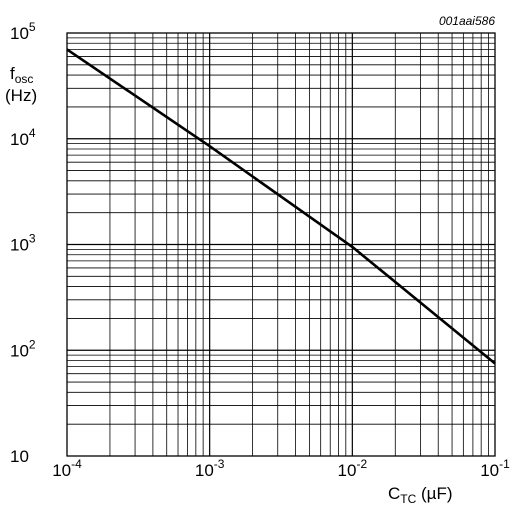 This screenshot has height=507, width=512. I want to click on y-axis-unit: (Hz), so click(21, 95).